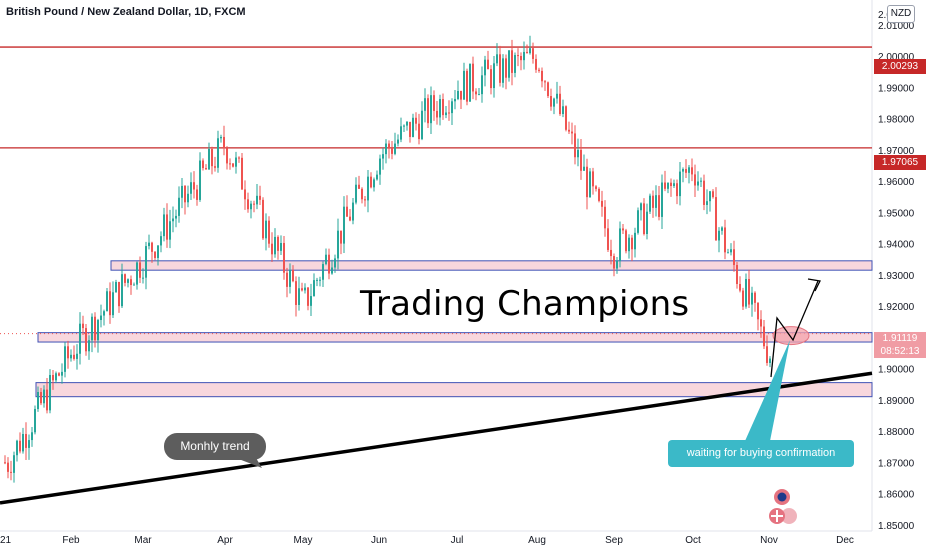 This screenshot has height=550, width=932. I want to click on y-tick-label: 1.86000, so click(896, 495).